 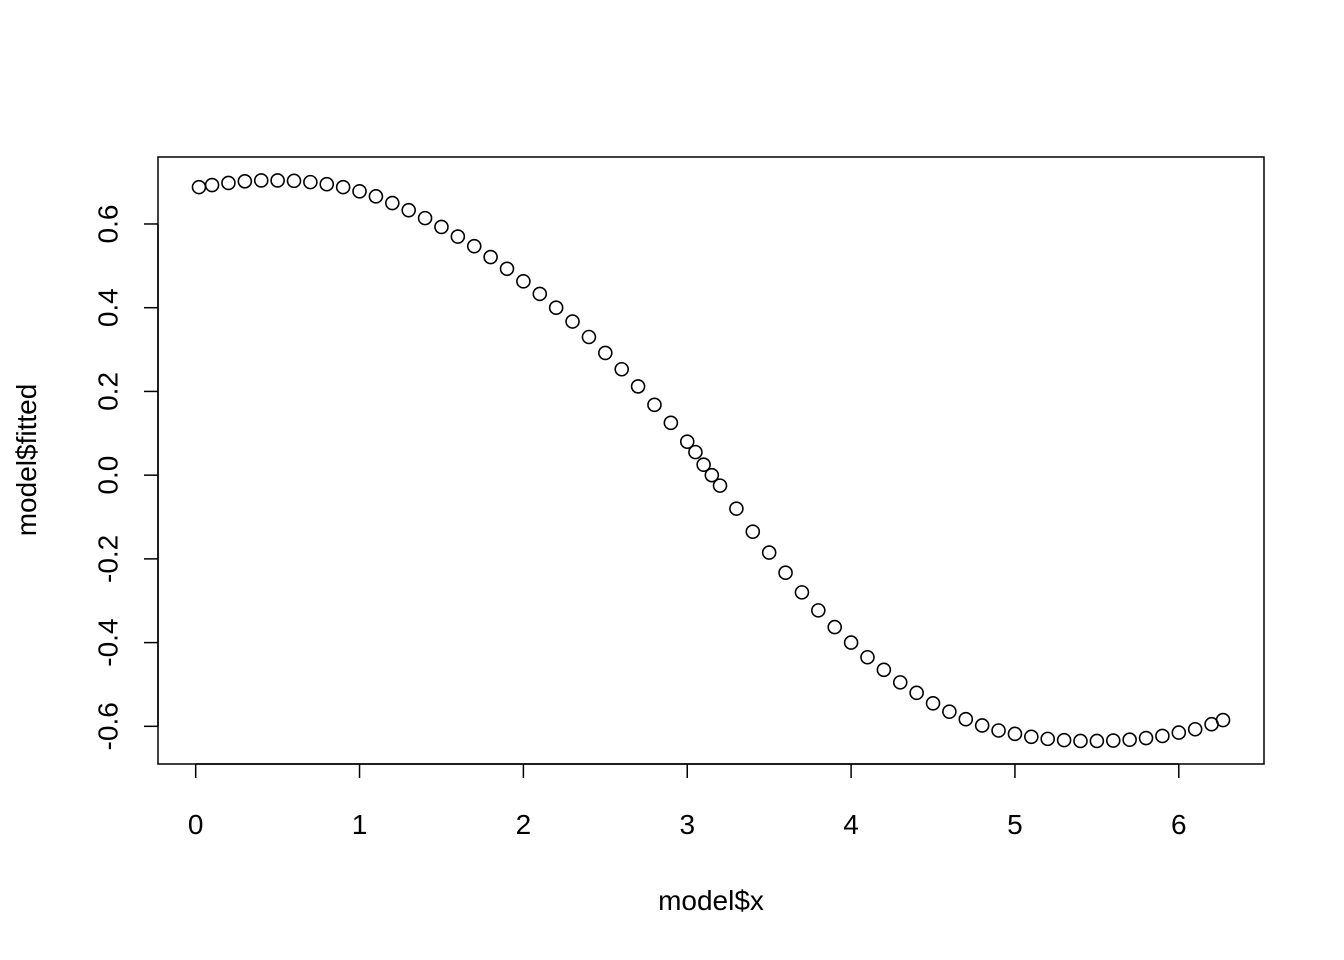 I want to click on y-tick-label: 0.2, so click(x=107, y=391).